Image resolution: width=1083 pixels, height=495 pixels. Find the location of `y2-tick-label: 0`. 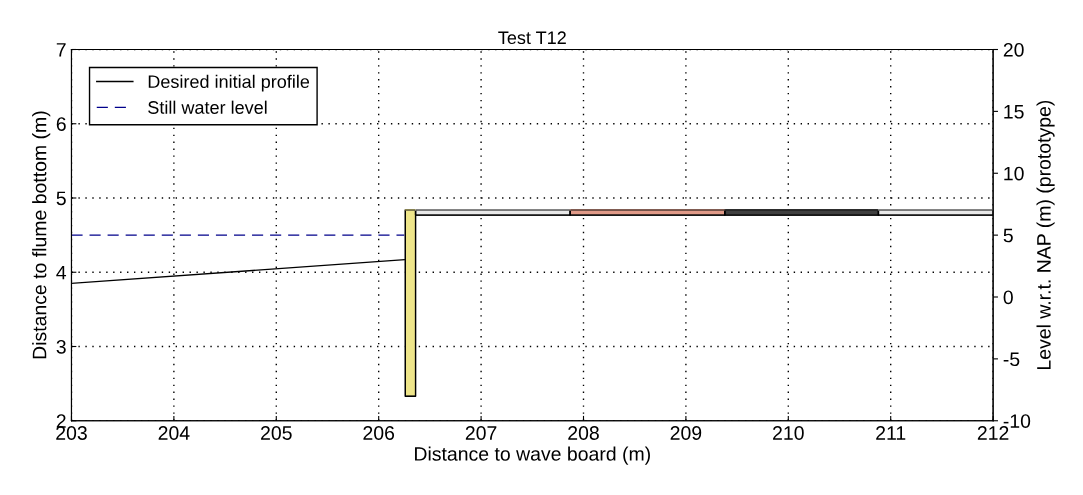

y2-tick-label: 0 is located at coordinates (1008, 297).